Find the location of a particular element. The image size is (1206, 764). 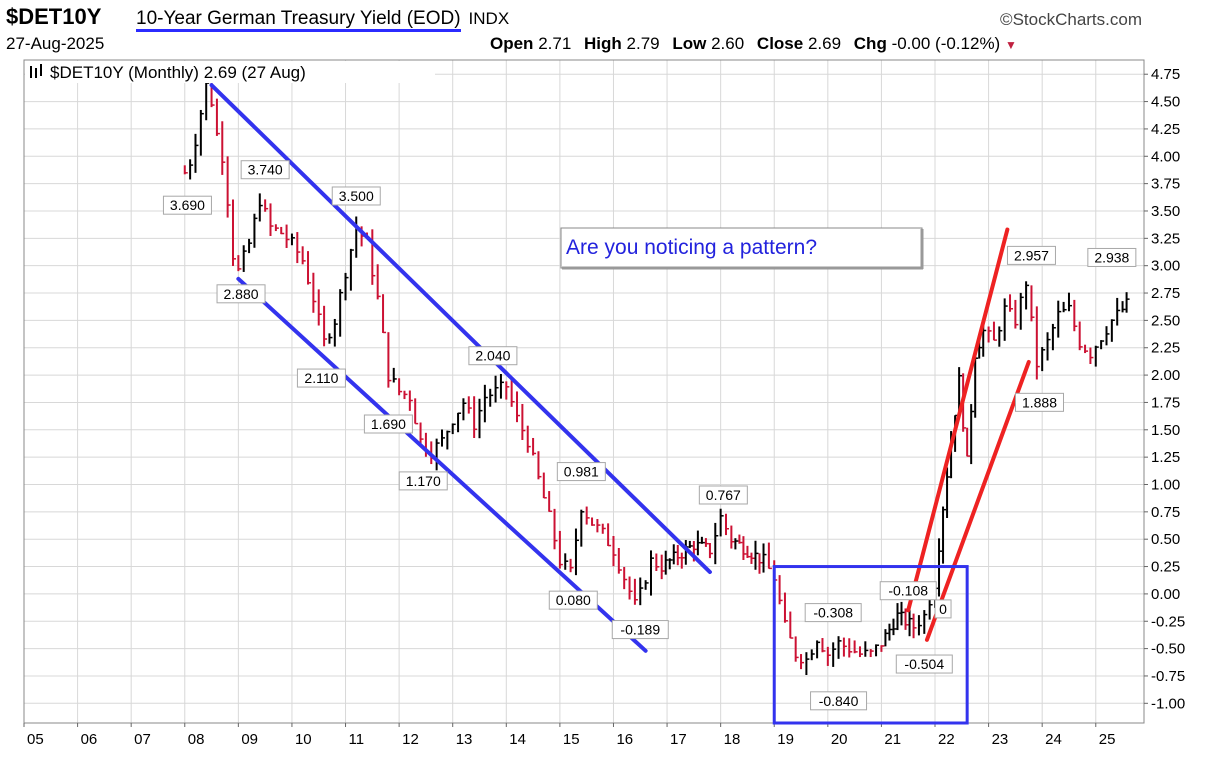

annotation-label: 2.938 is located at coordinates (1111, 257).